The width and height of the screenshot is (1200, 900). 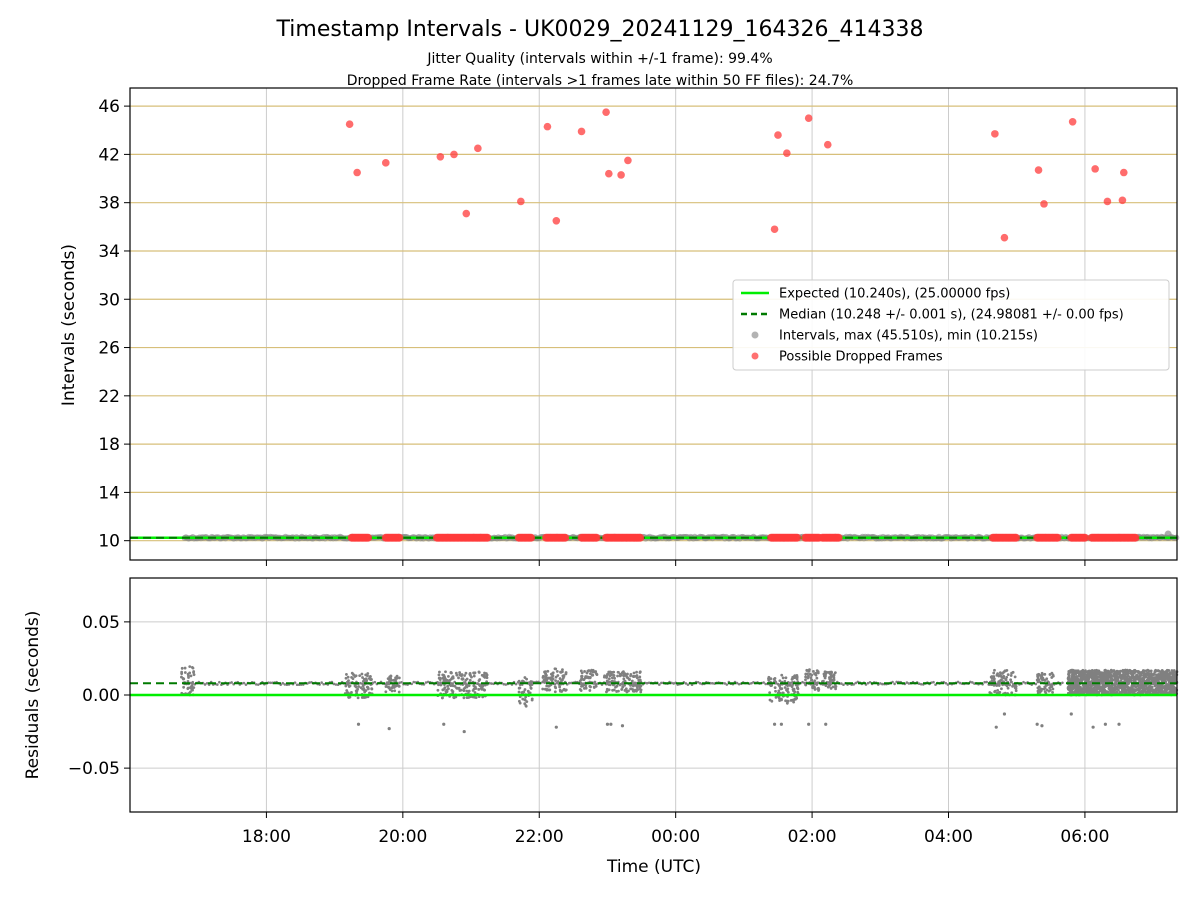 I want to click on x-tick-label: 22:00, so click(x=539, y=837).